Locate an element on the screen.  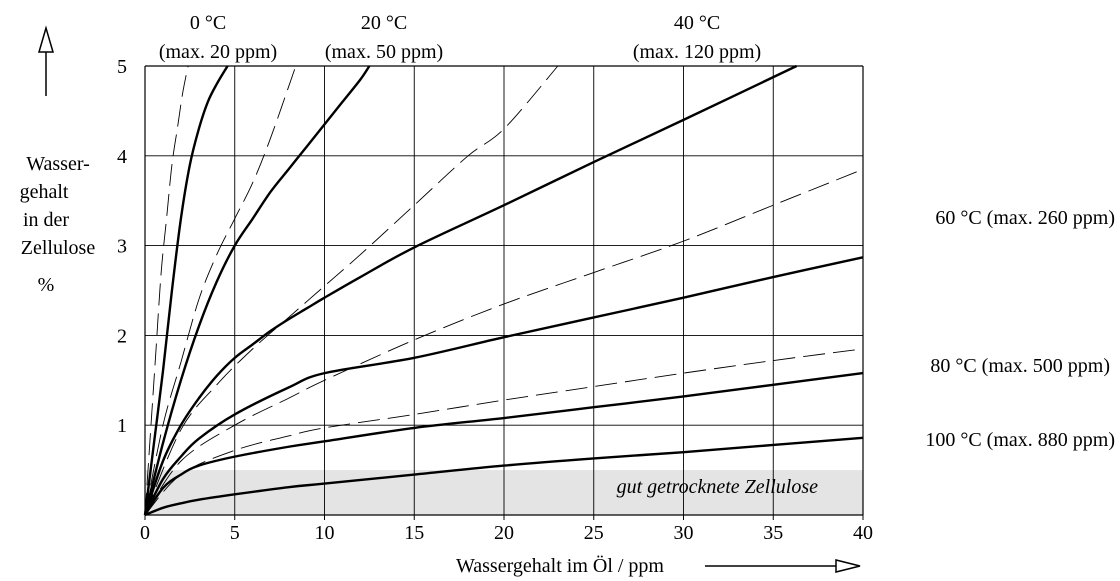
series-label-0c-max: (max. 20 ppm) is located at coordinates (218, 52).